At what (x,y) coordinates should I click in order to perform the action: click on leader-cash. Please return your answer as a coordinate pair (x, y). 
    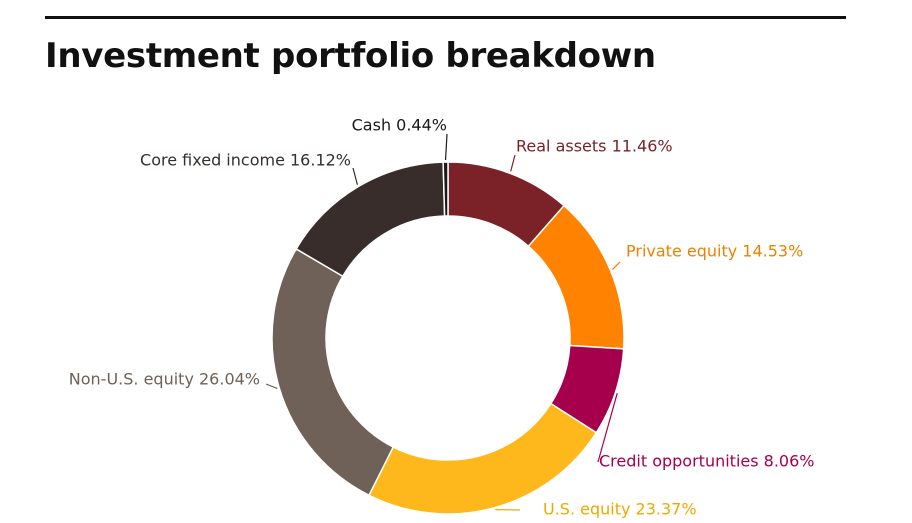
    Looking at the image, I should click on (446, 147).